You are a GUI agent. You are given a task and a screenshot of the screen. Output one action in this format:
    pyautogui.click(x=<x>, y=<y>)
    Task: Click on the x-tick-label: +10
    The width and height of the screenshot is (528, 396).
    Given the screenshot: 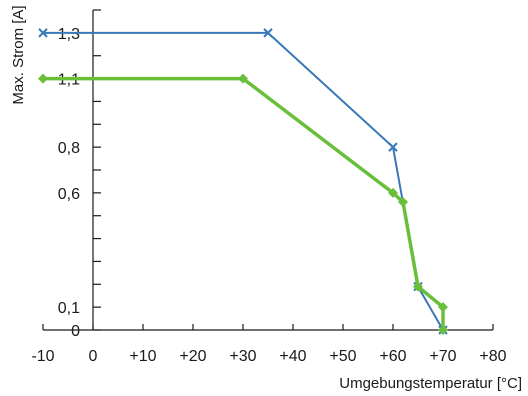 What is the action you would take?
    pyautogui.click(x=142, y=356)
    